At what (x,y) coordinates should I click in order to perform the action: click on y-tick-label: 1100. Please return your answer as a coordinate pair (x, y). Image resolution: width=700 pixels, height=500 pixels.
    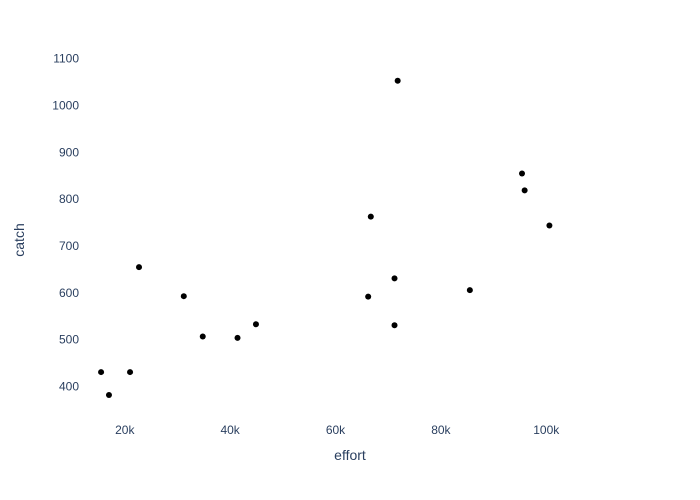
    Looking at the image, I should click on (66, 59).